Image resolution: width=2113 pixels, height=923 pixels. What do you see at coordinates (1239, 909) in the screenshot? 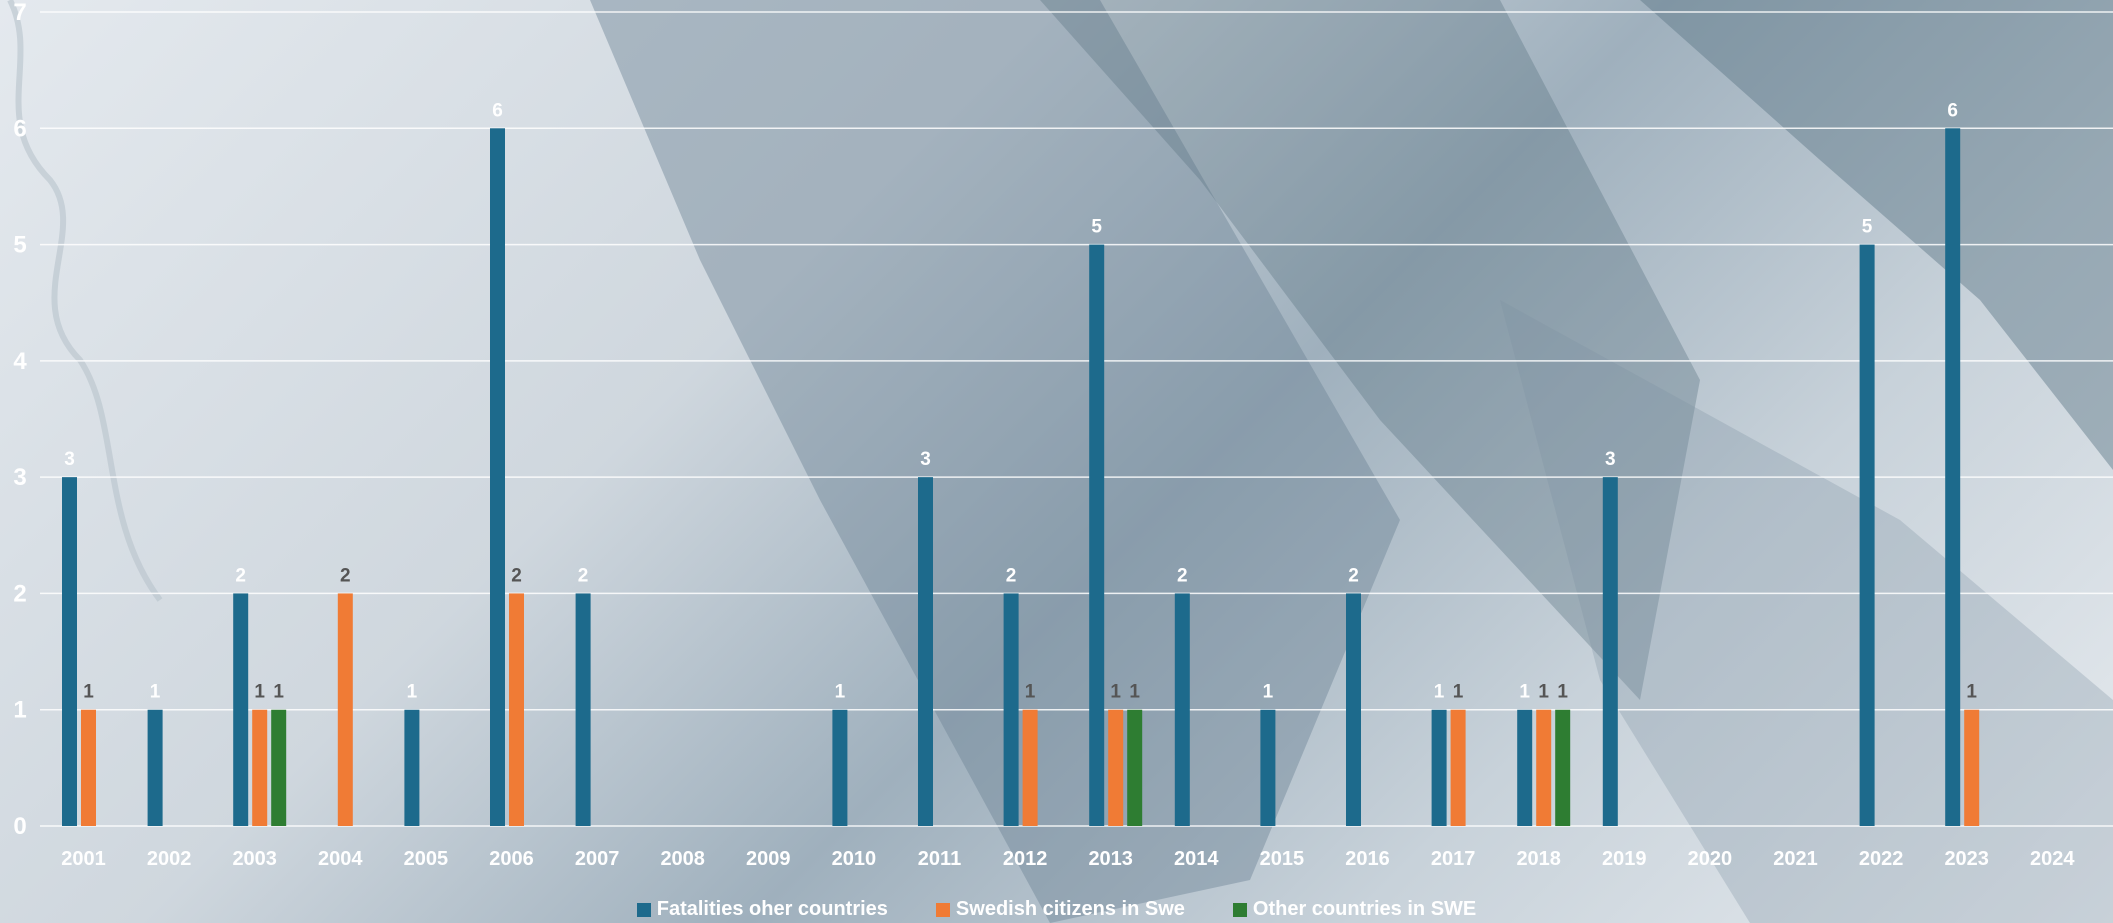
I see `legend-swatch-other-in-swe` at bounding box center [1239, 909].